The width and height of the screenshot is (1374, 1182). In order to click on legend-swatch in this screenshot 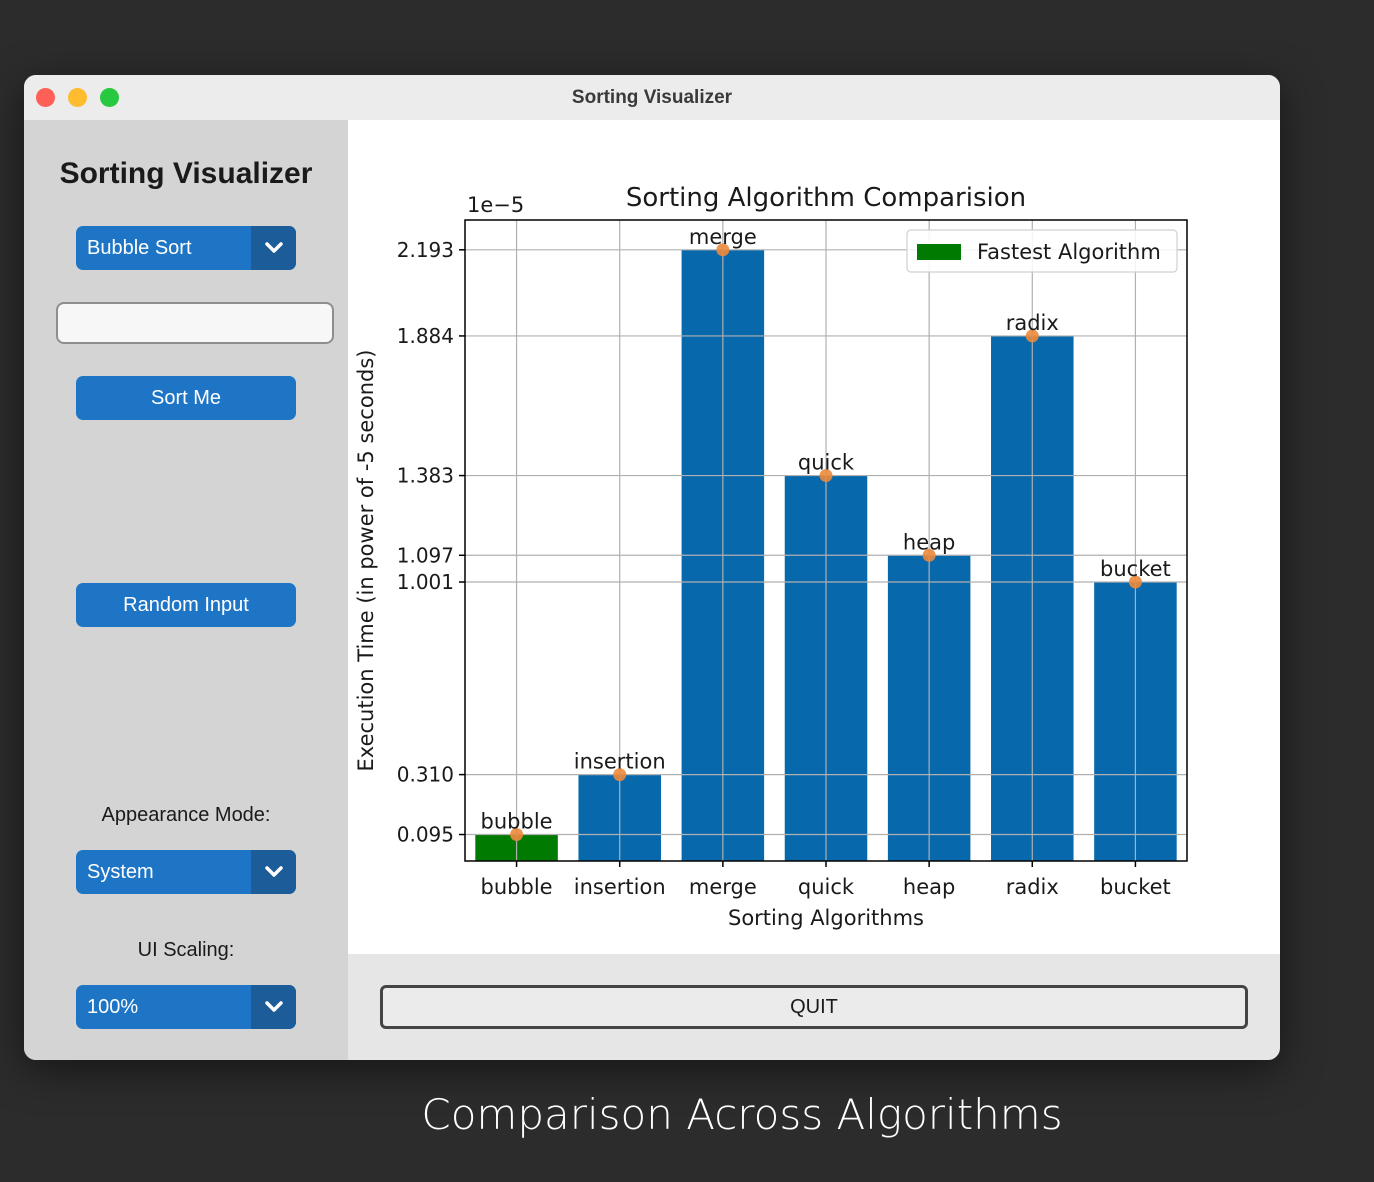, I will do `click(939, 252)`.